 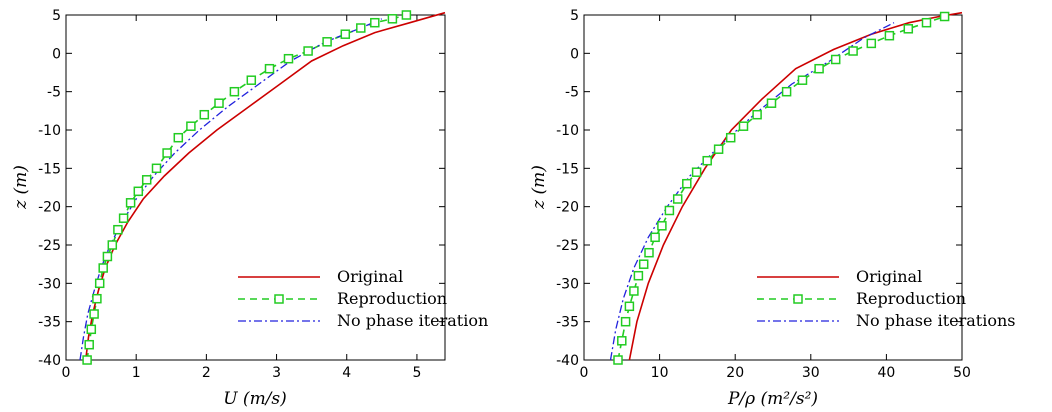 I want to click on x-tick-label: 2, so click(x=206, y=373).